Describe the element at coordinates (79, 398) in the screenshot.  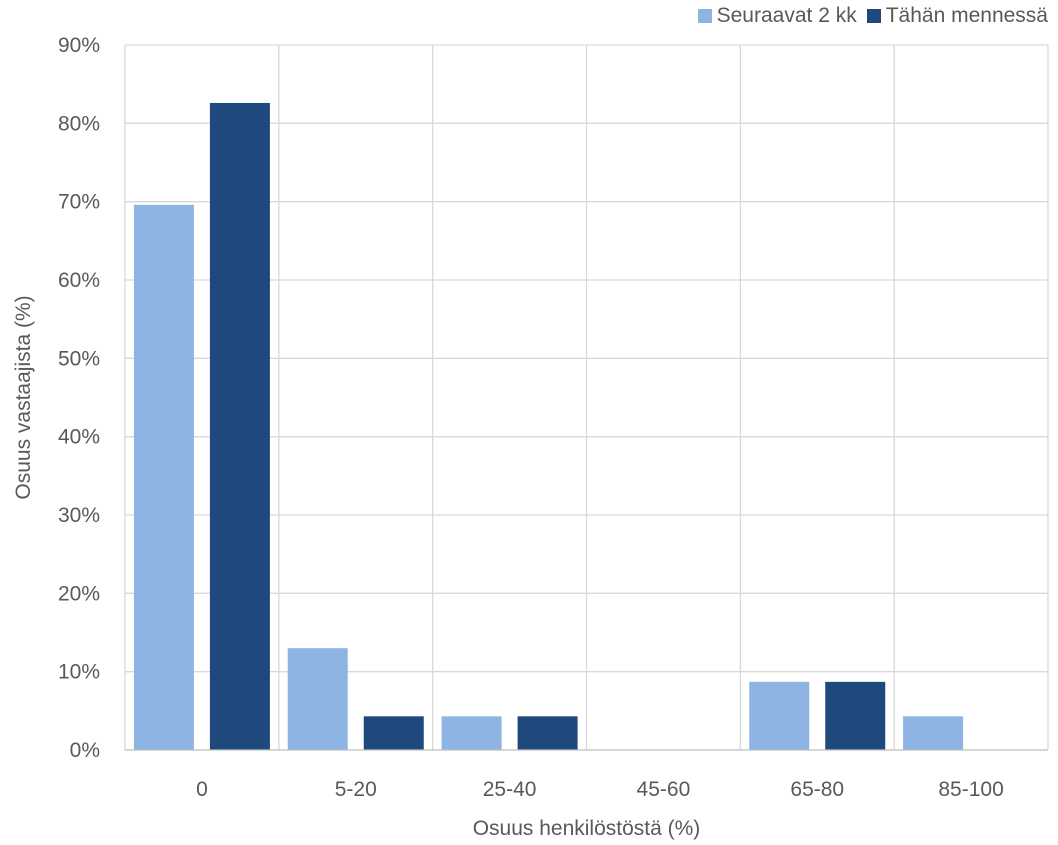
I see `y-axis-ticks: 0% 10% 20% 30% 40% 50% 60% 70% 80% 90%` at that location.